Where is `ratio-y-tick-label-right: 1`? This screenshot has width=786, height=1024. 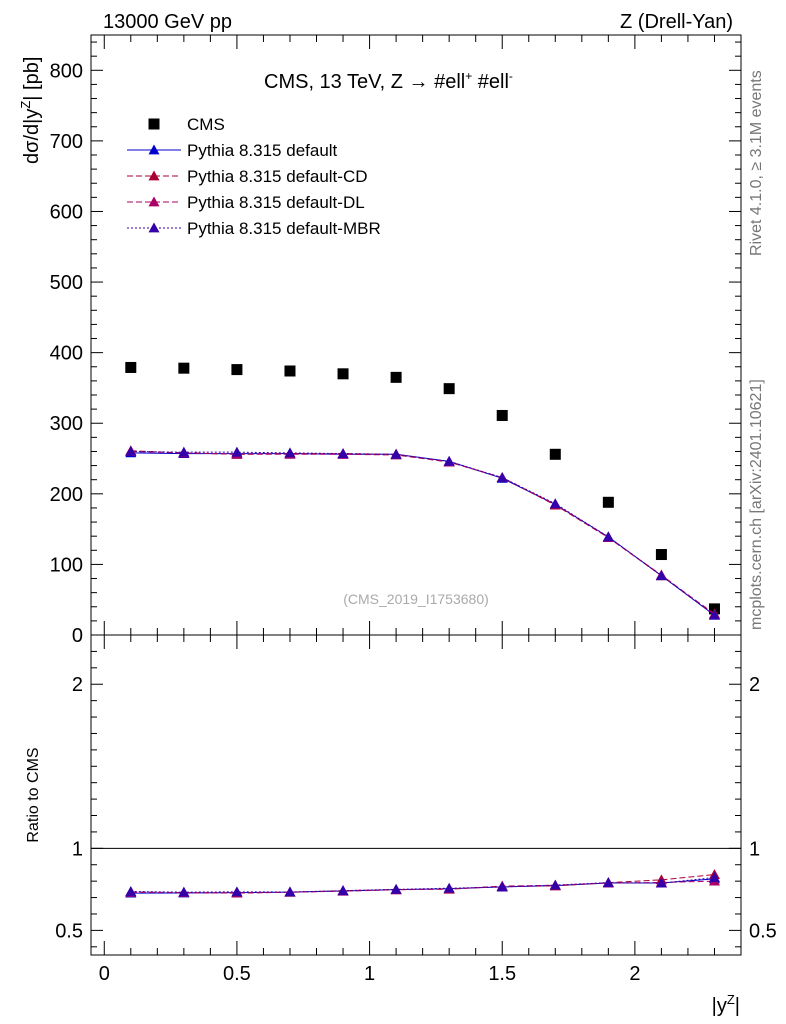
ratio-y-tick-label-right: 1 is located at coordinates (754, 849).